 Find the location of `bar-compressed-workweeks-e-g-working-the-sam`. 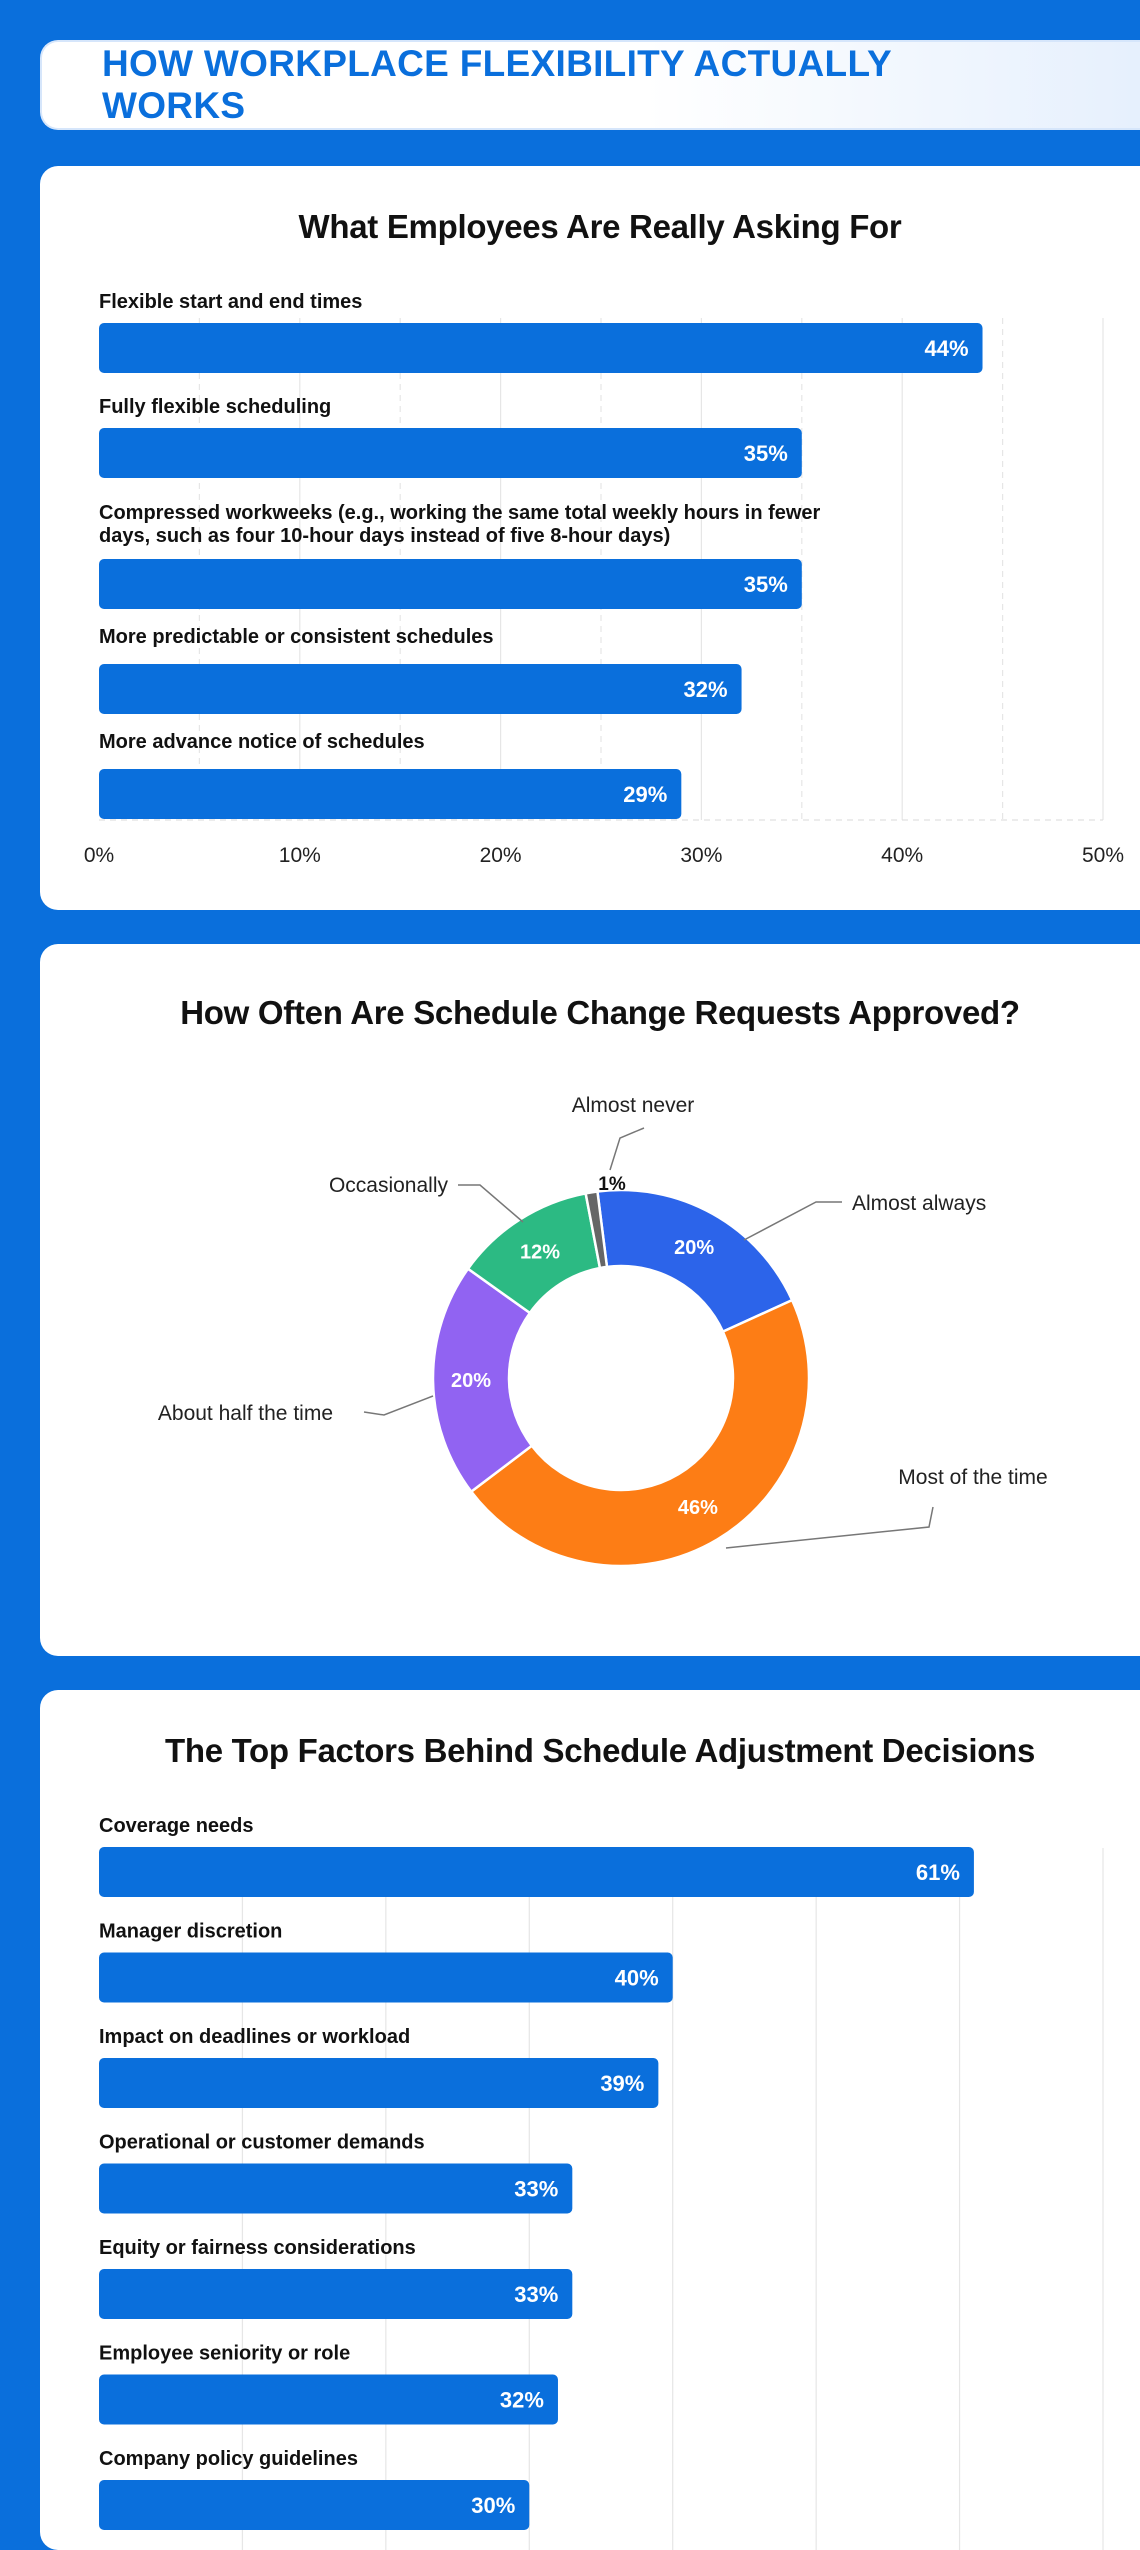

bar-compressed-workweeks-e-g-working-the-sam is located at coordinates (450, 584).